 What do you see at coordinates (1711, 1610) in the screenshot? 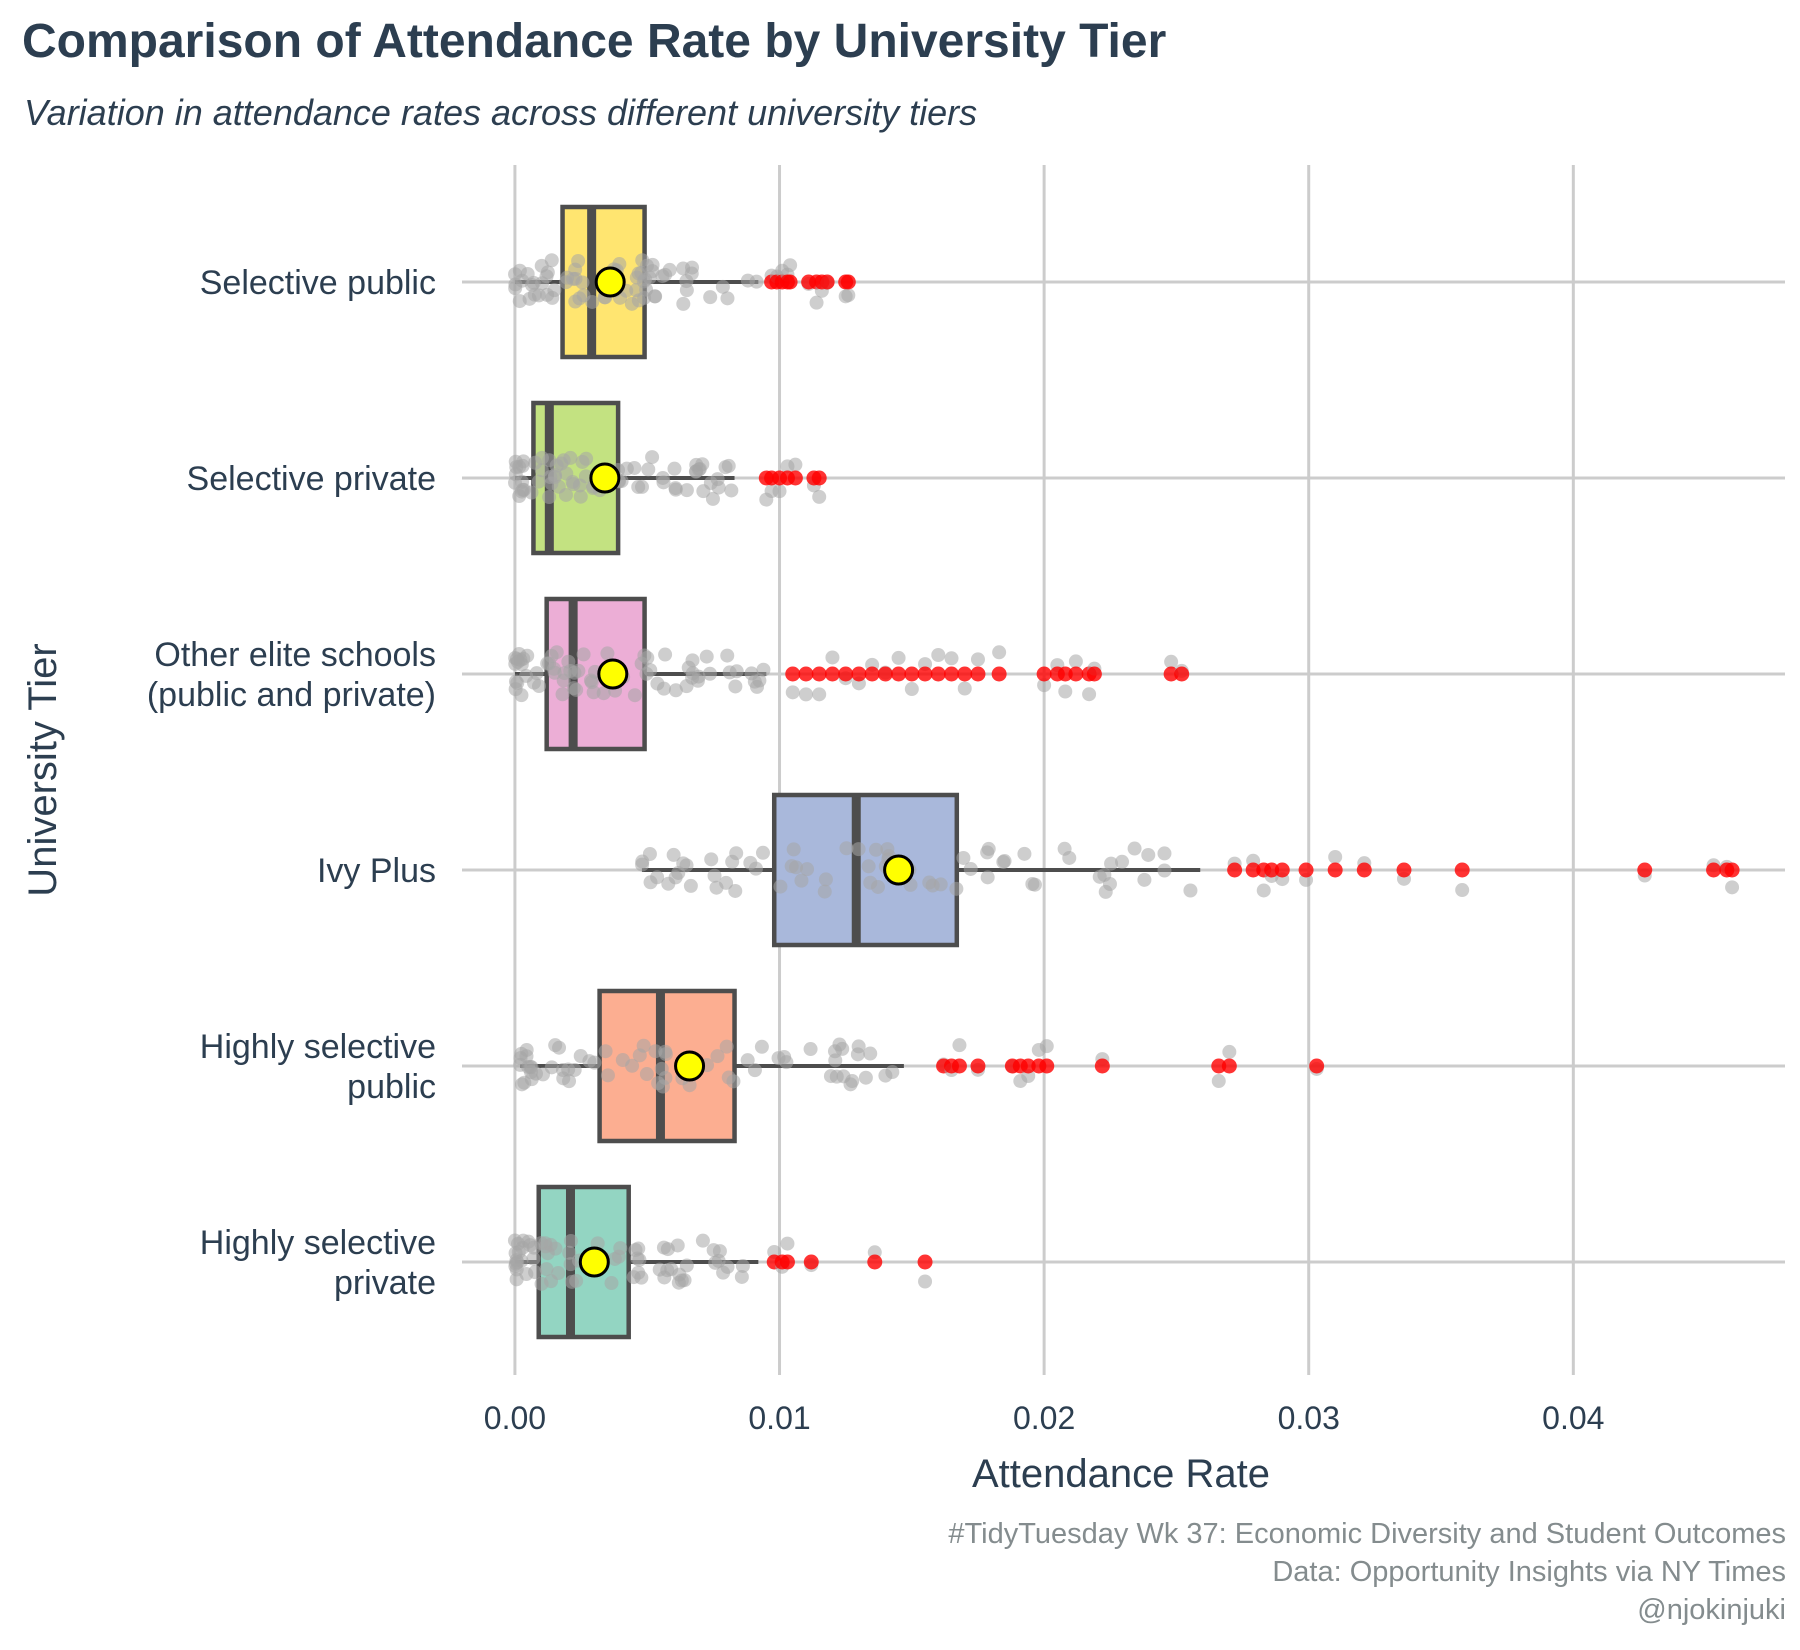
I see `caption-line-3: @njokinjuki` at bounding box center [1711, 1610].